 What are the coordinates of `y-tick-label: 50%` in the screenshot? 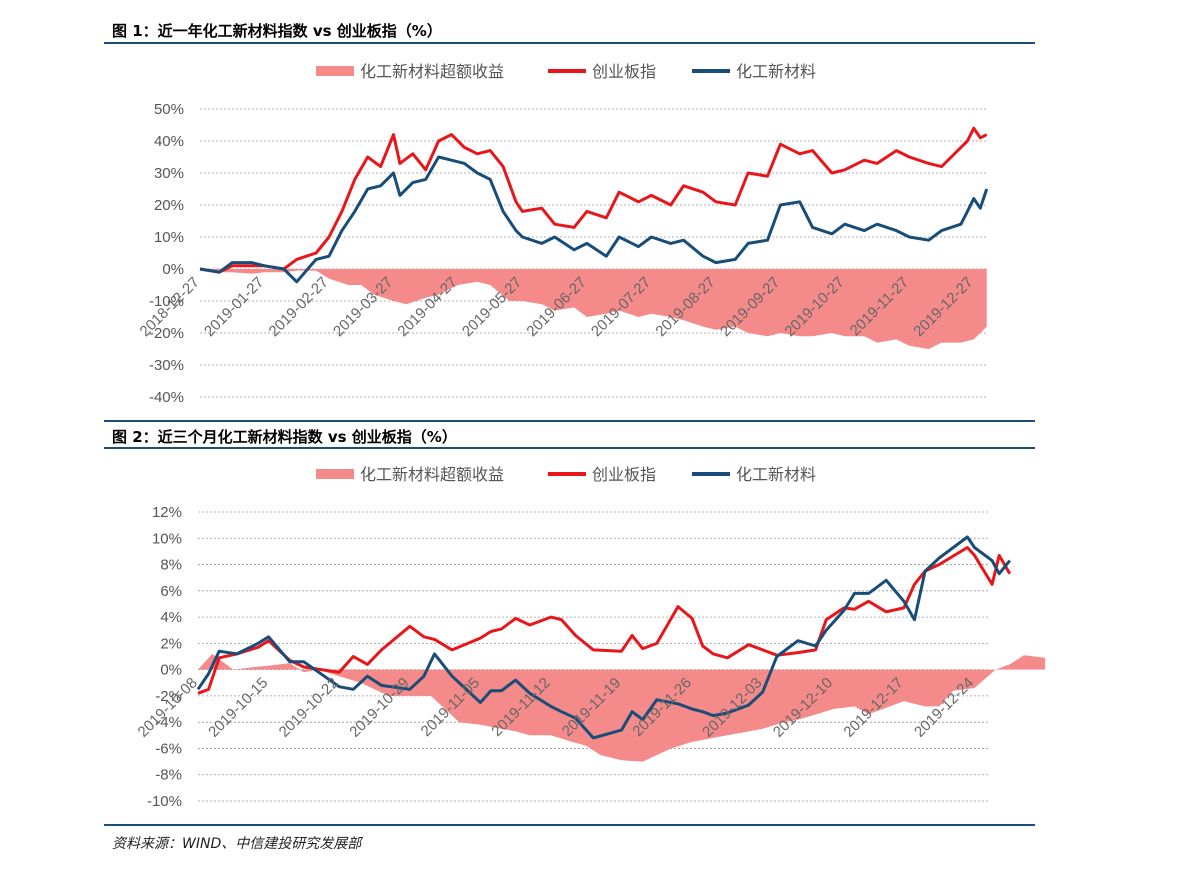 It's located at (169, 109).